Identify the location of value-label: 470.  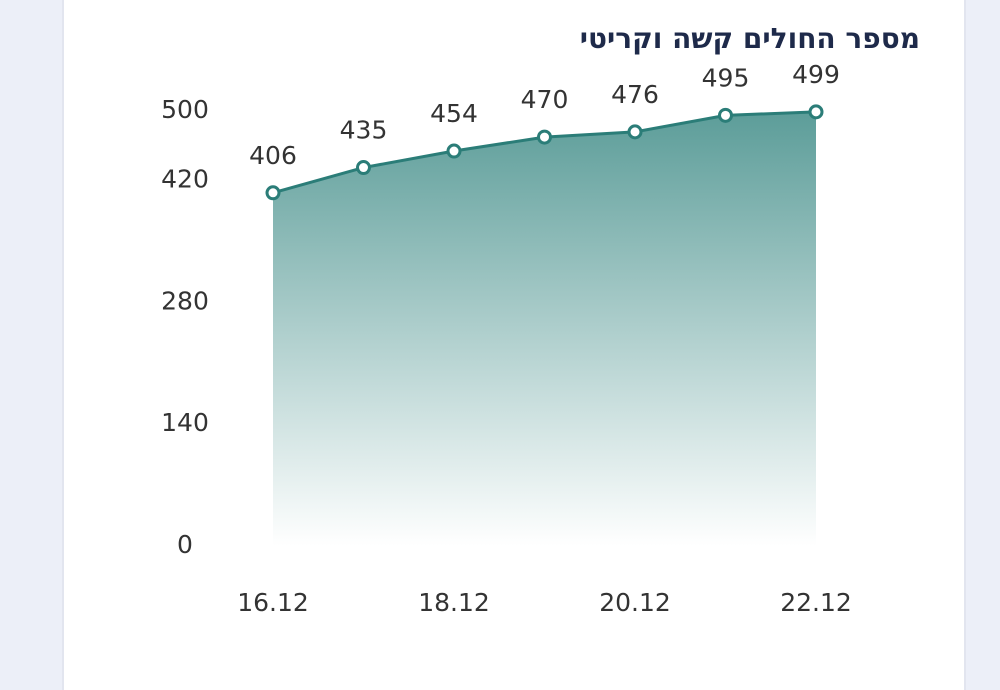
(545, 99).